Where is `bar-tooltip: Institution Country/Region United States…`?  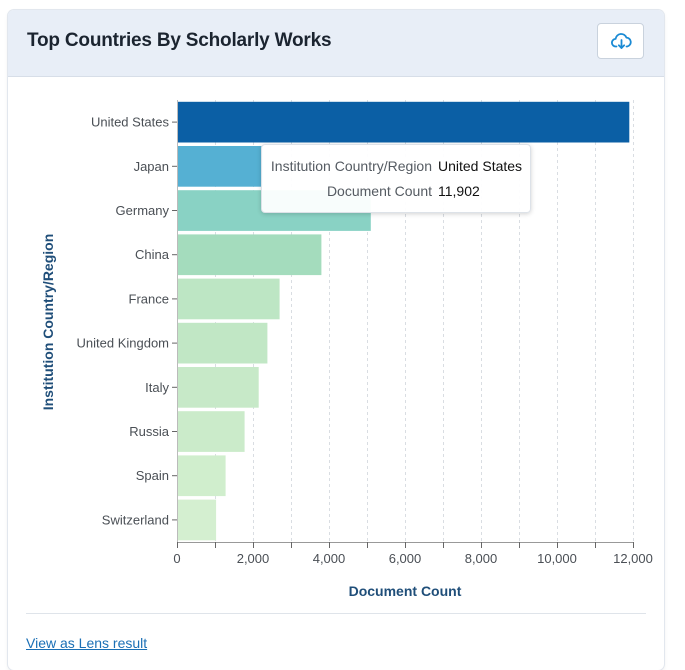 bar-tooltip: Institution Country/Region United States… is located at coordinates (396, 178).